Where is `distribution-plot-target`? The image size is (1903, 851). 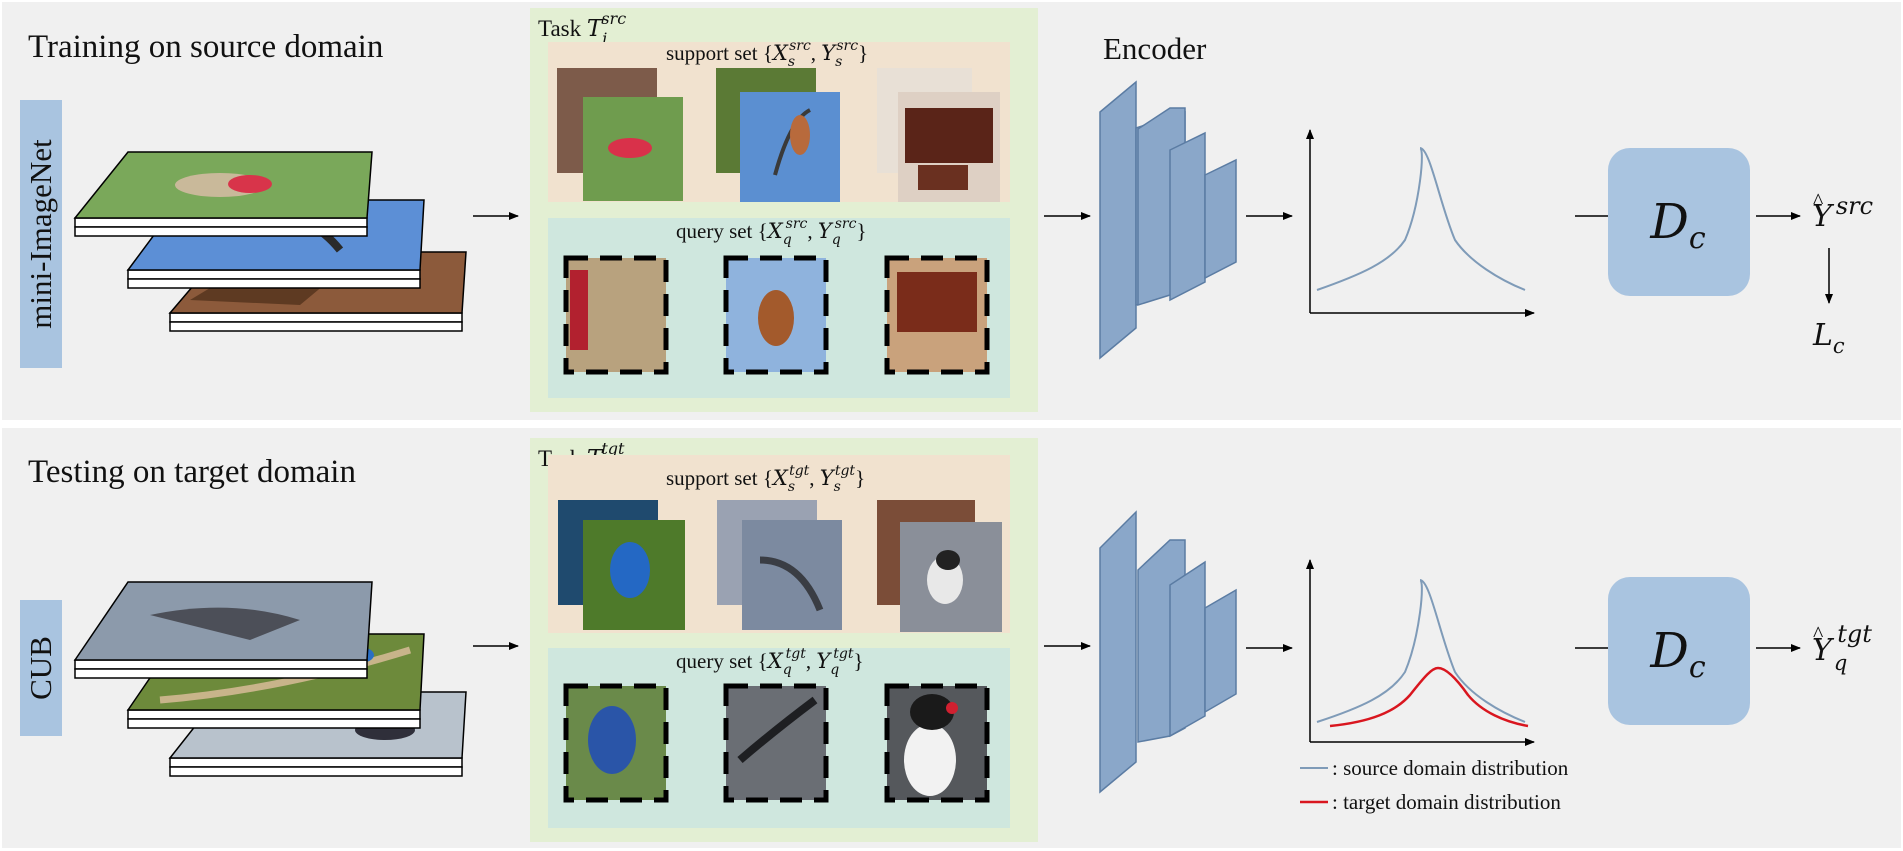 distribution-plot-target is located at coordinates (1420, 652).